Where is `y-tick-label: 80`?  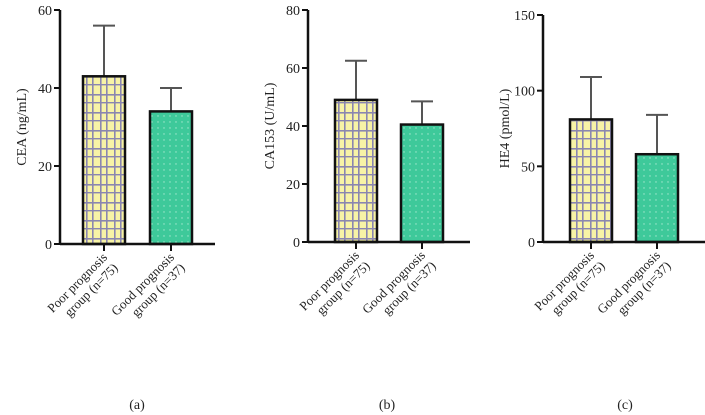 y-tick-label: 80 is located at coordinates (293, 11).